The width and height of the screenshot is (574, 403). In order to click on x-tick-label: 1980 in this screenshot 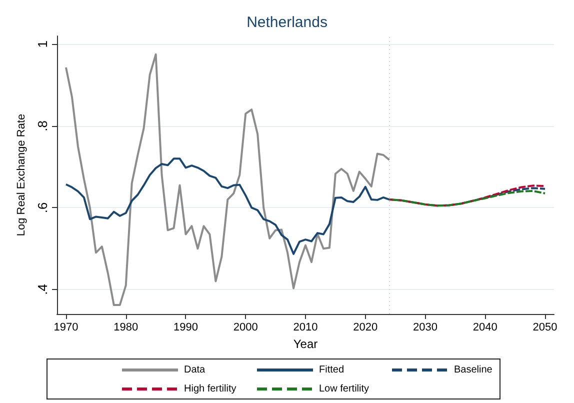, I will do `click(126, 328)`.